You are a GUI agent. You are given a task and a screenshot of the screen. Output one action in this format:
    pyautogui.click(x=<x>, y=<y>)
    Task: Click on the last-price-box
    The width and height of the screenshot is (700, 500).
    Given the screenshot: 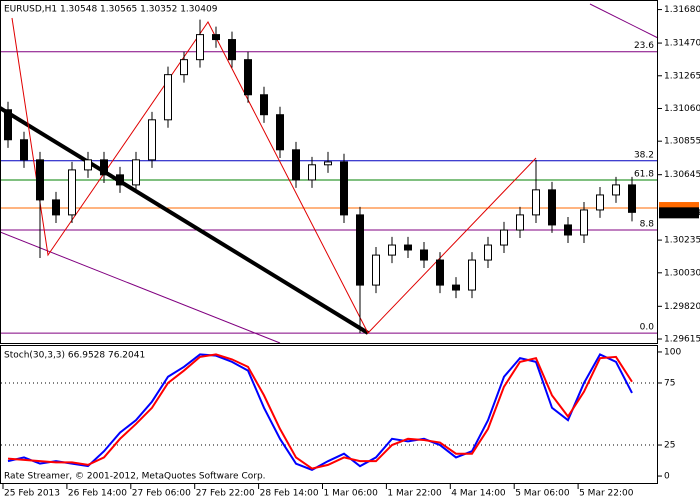 What is the action you would take?
    pyautogui.click(x=679, y=213)
    